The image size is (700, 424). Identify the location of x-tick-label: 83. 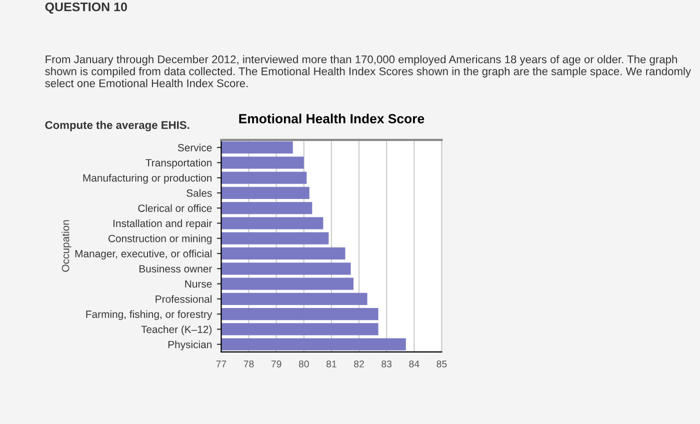
(387, 364).